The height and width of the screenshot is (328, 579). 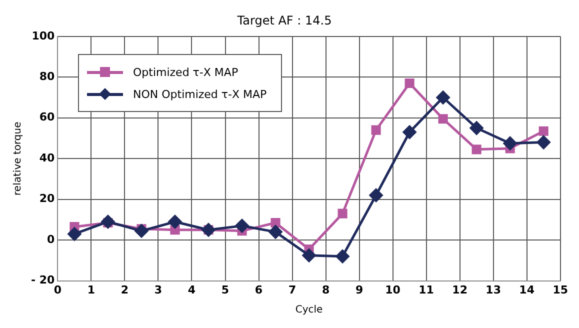 What do you see at coordinates (158, 289) in the screenshot?
I see `x-tick-label: 3` at bounding box center [158, 289].